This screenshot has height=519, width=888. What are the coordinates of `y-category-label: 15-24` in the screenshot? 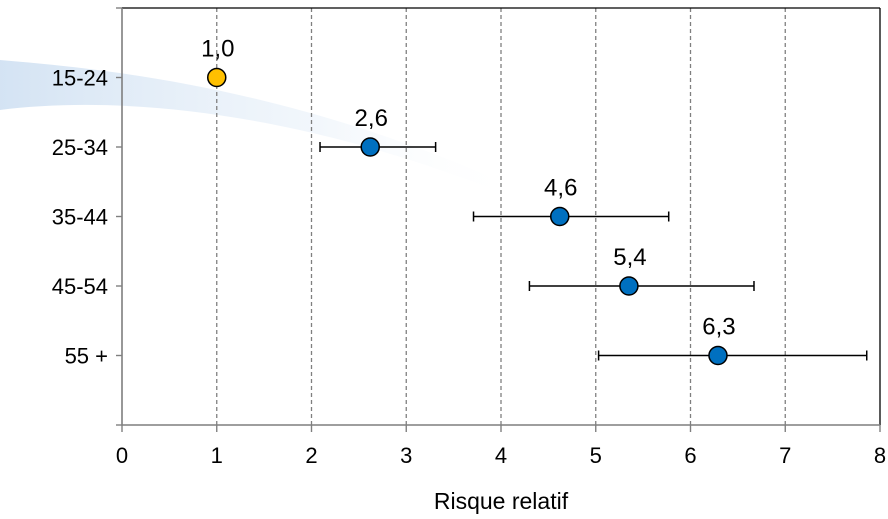 It's located at (80, 78).